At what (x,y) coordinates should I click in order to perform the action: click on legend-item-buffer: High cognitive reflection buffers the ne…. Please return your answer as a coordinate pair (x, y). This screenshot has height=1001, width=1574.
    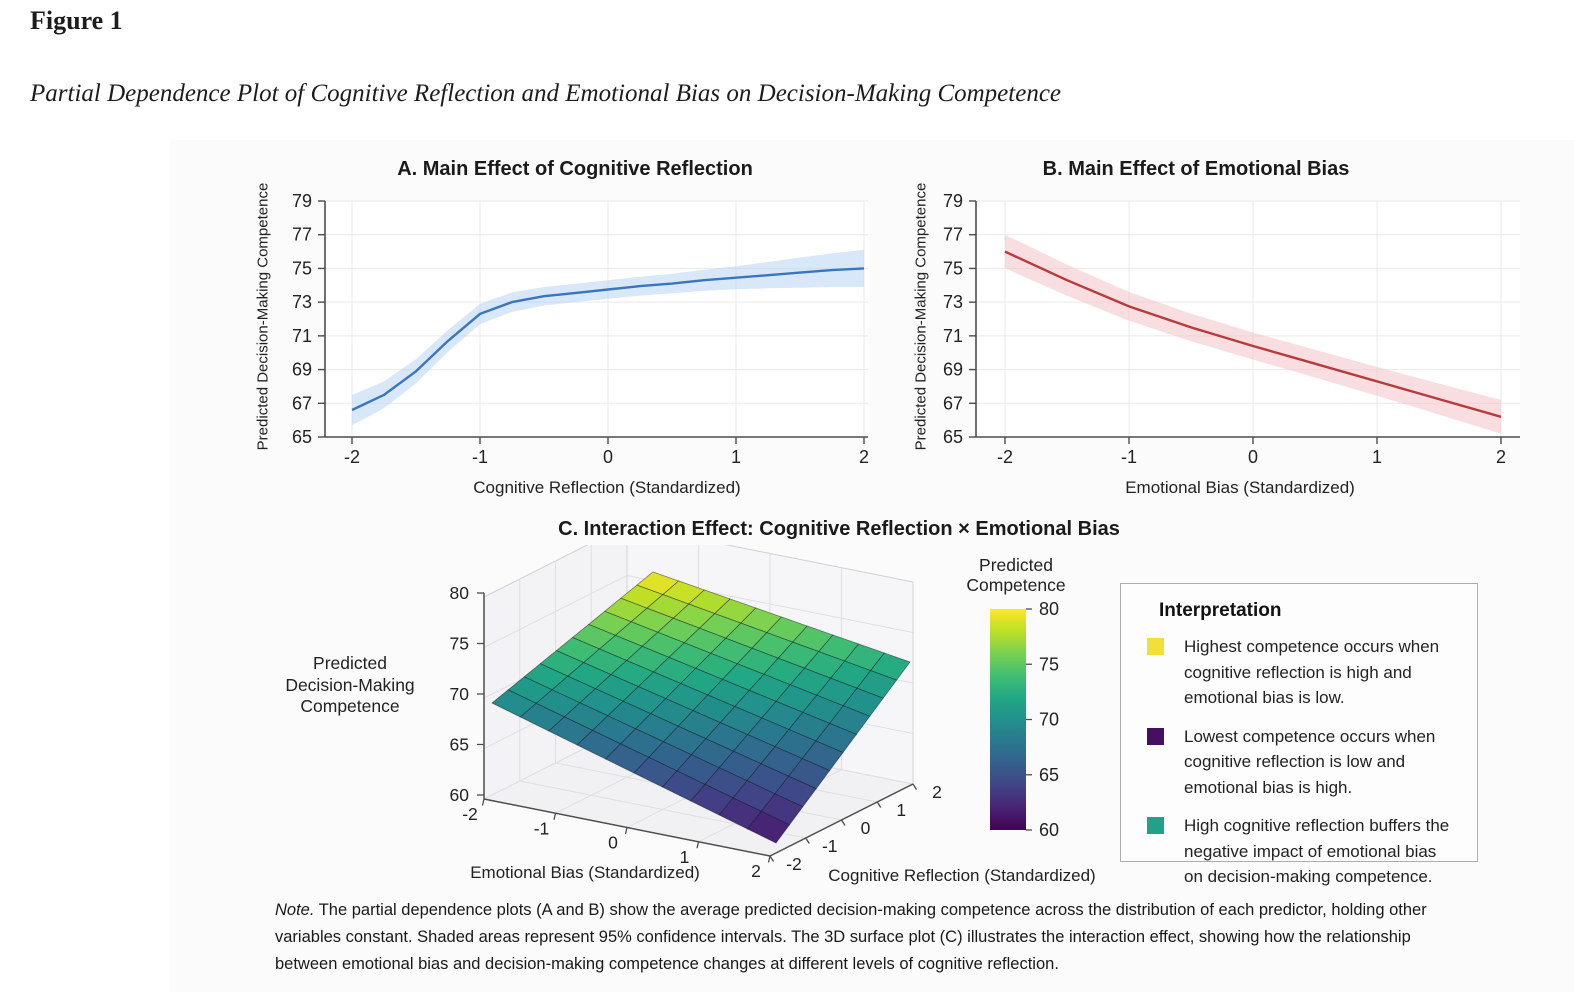
    Looking at the image, I should click on (1302, 851).